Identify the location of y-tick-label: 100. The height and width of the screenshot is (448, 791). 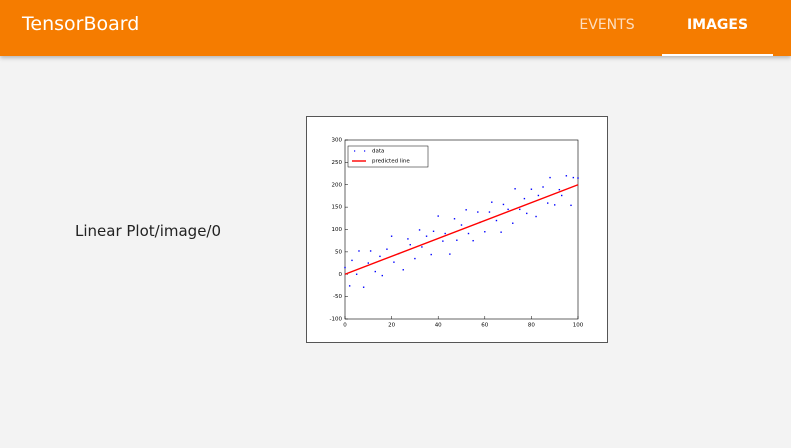
(337, 230).